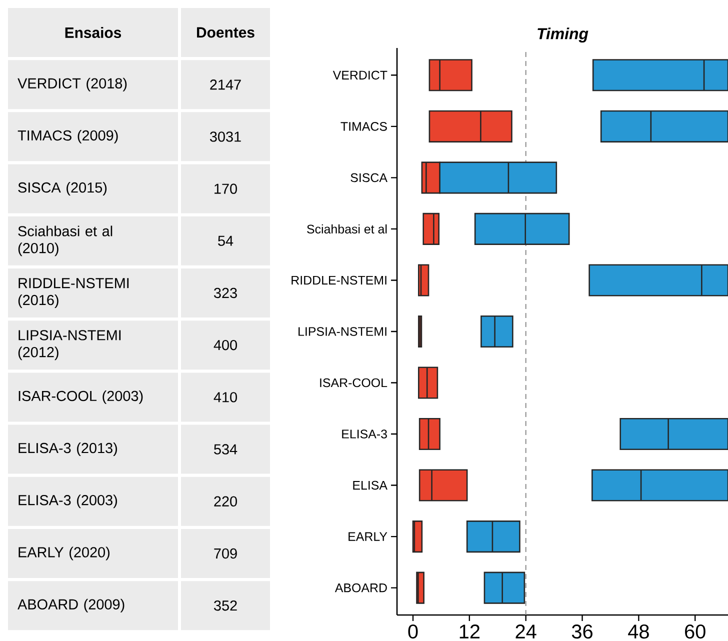 The image size is (728, 641). I want to click on text: Ensaios, so click(93, 32).